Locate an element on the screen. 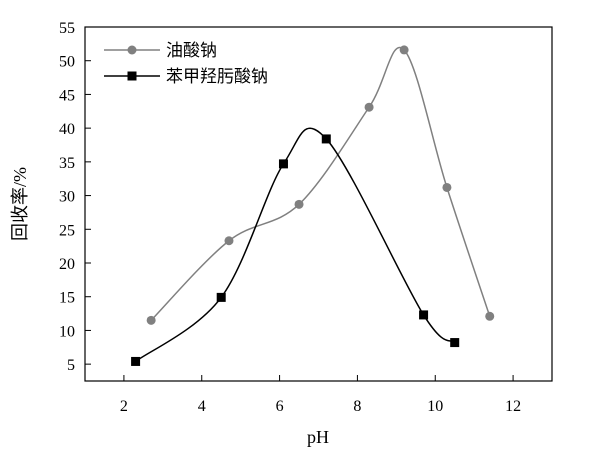 The height and width of the screenshot is (454, 593). x-tick-label: 12 is located at coordinates (513, 406).